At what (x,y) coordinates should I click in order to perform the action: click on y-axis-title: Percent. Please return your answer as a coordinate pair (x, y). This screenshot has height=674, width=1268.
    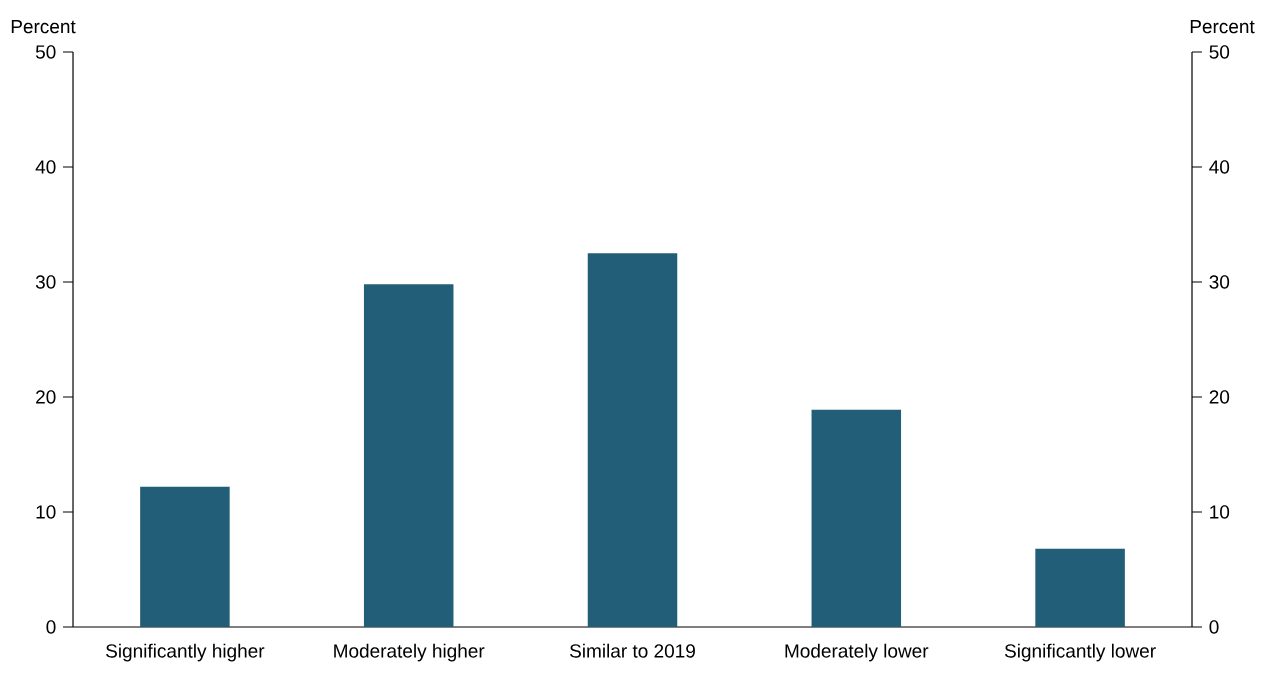
    Looking at the image, I should click on (43, 27).